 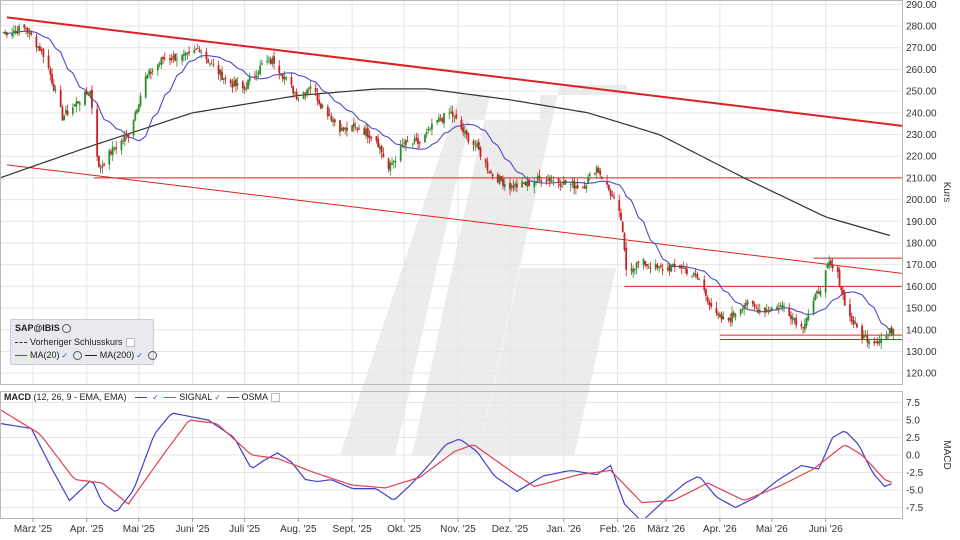 I want to click on osma-line-icon, so click(x=232, y=398).